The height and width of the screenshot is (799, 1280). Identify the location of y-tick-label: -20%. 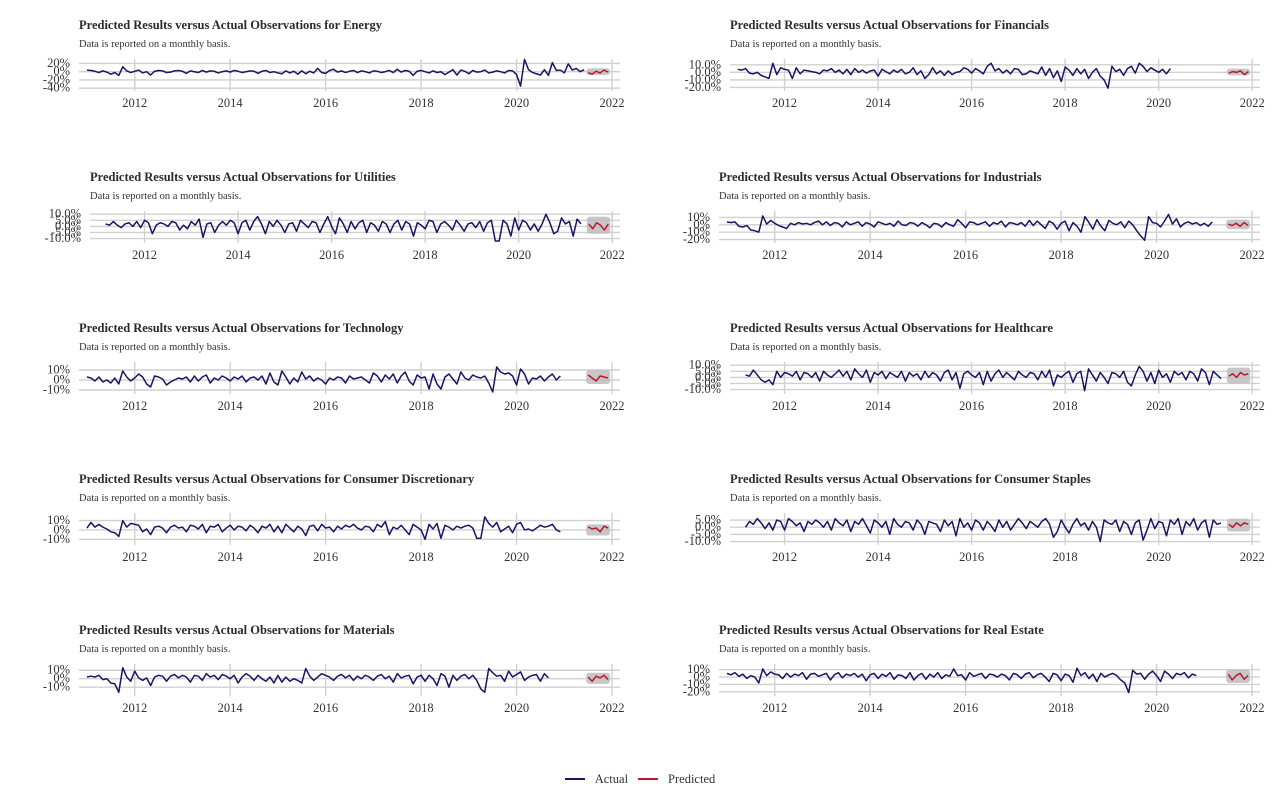
(56, 79).